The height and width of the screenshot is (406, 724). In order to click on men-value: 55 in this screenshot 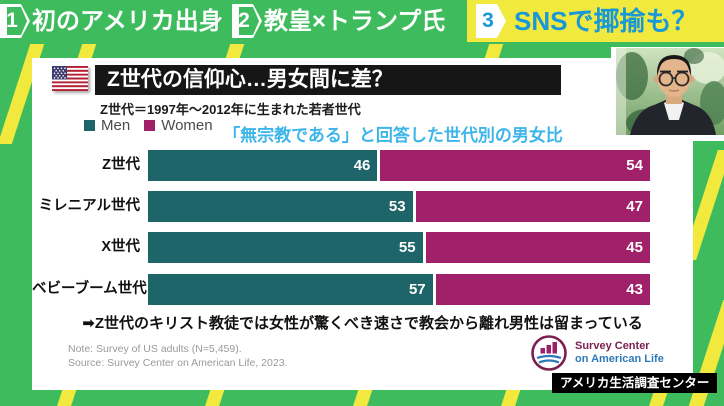, I will do `click(407, 247)`.